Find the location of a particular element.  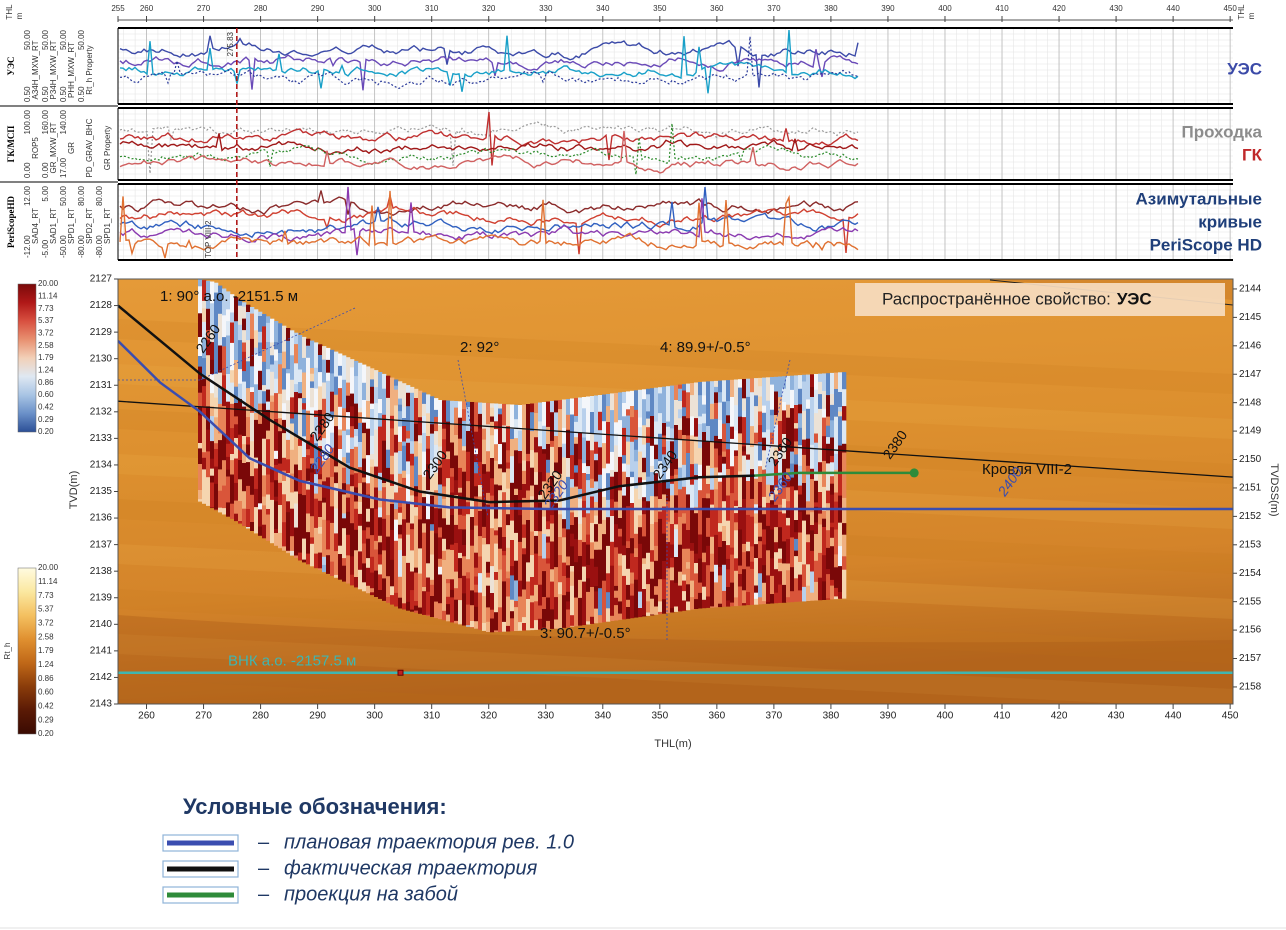

top-tick-label: 350 is located at coordinates (660, 8).